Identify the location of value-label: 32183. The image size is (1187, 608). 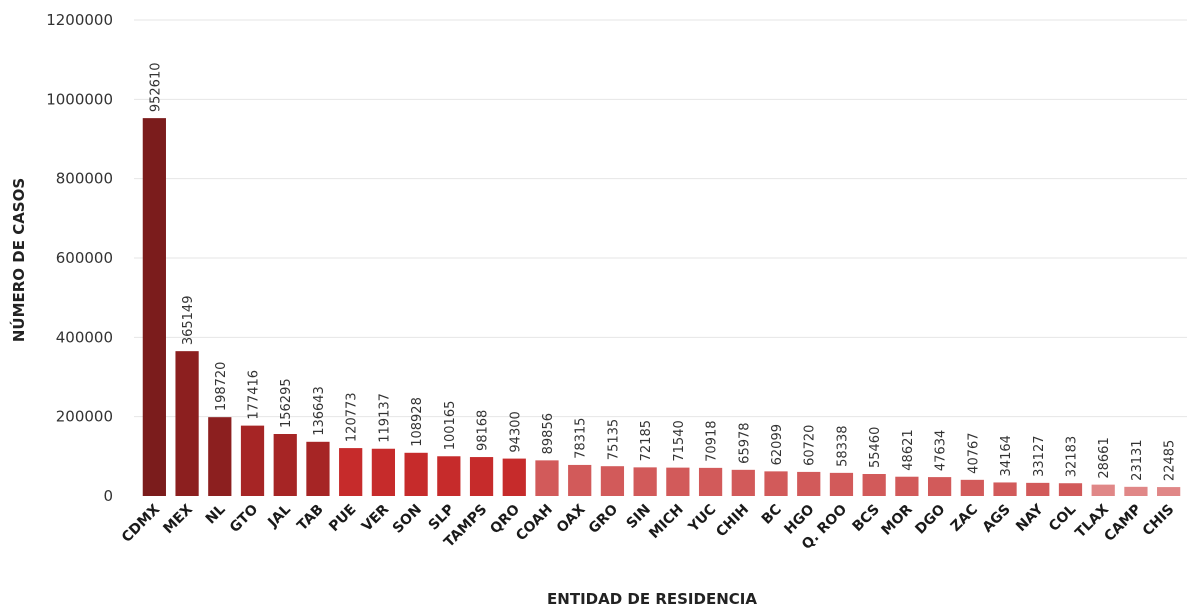
(1071, 456).